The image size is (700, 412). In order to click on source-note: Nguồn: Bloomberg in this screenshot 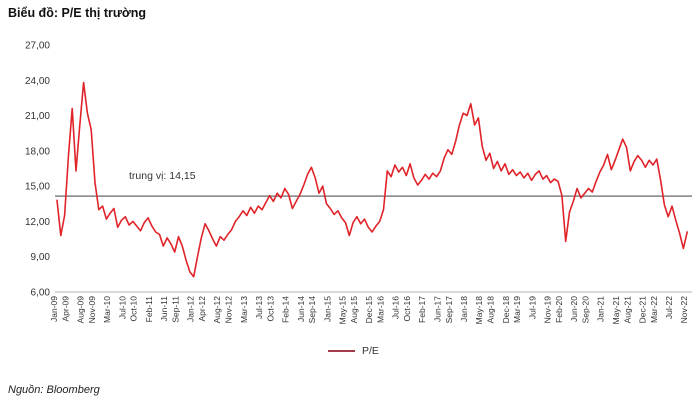, I will do `click(54, 390)`.